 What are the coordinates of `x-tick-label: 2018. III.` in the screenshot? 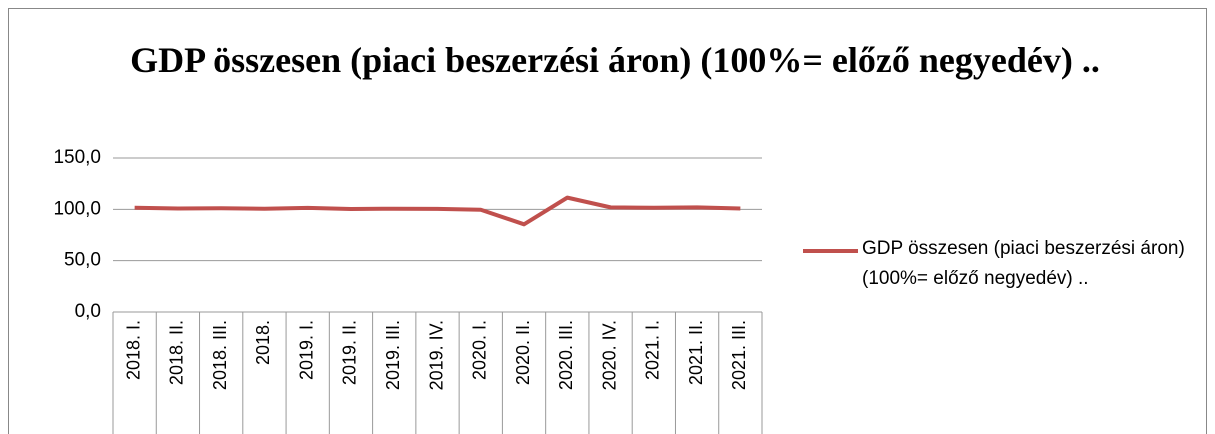 It's located at (220, 355).